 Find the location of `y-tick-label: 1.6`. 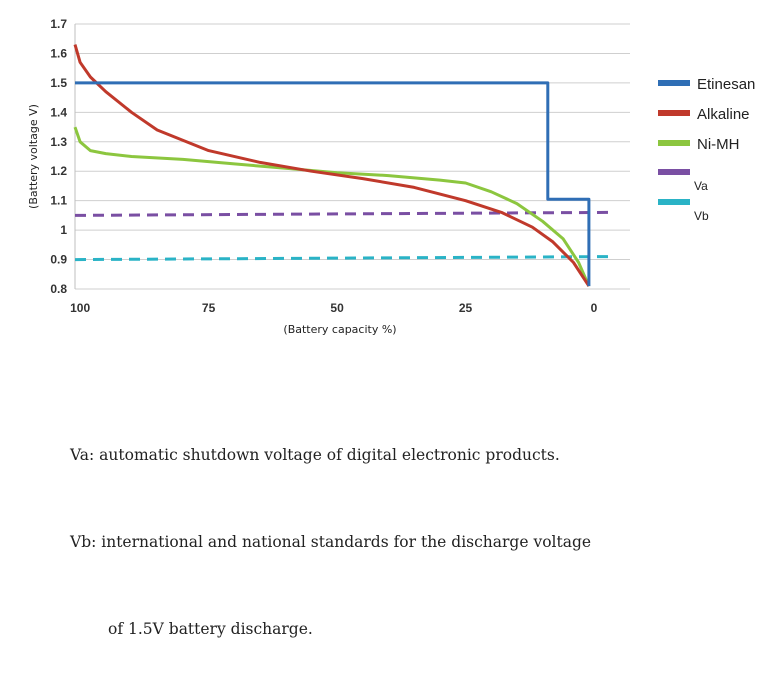

y-tick-label: 1.6 is located at coordinates (58, 53).